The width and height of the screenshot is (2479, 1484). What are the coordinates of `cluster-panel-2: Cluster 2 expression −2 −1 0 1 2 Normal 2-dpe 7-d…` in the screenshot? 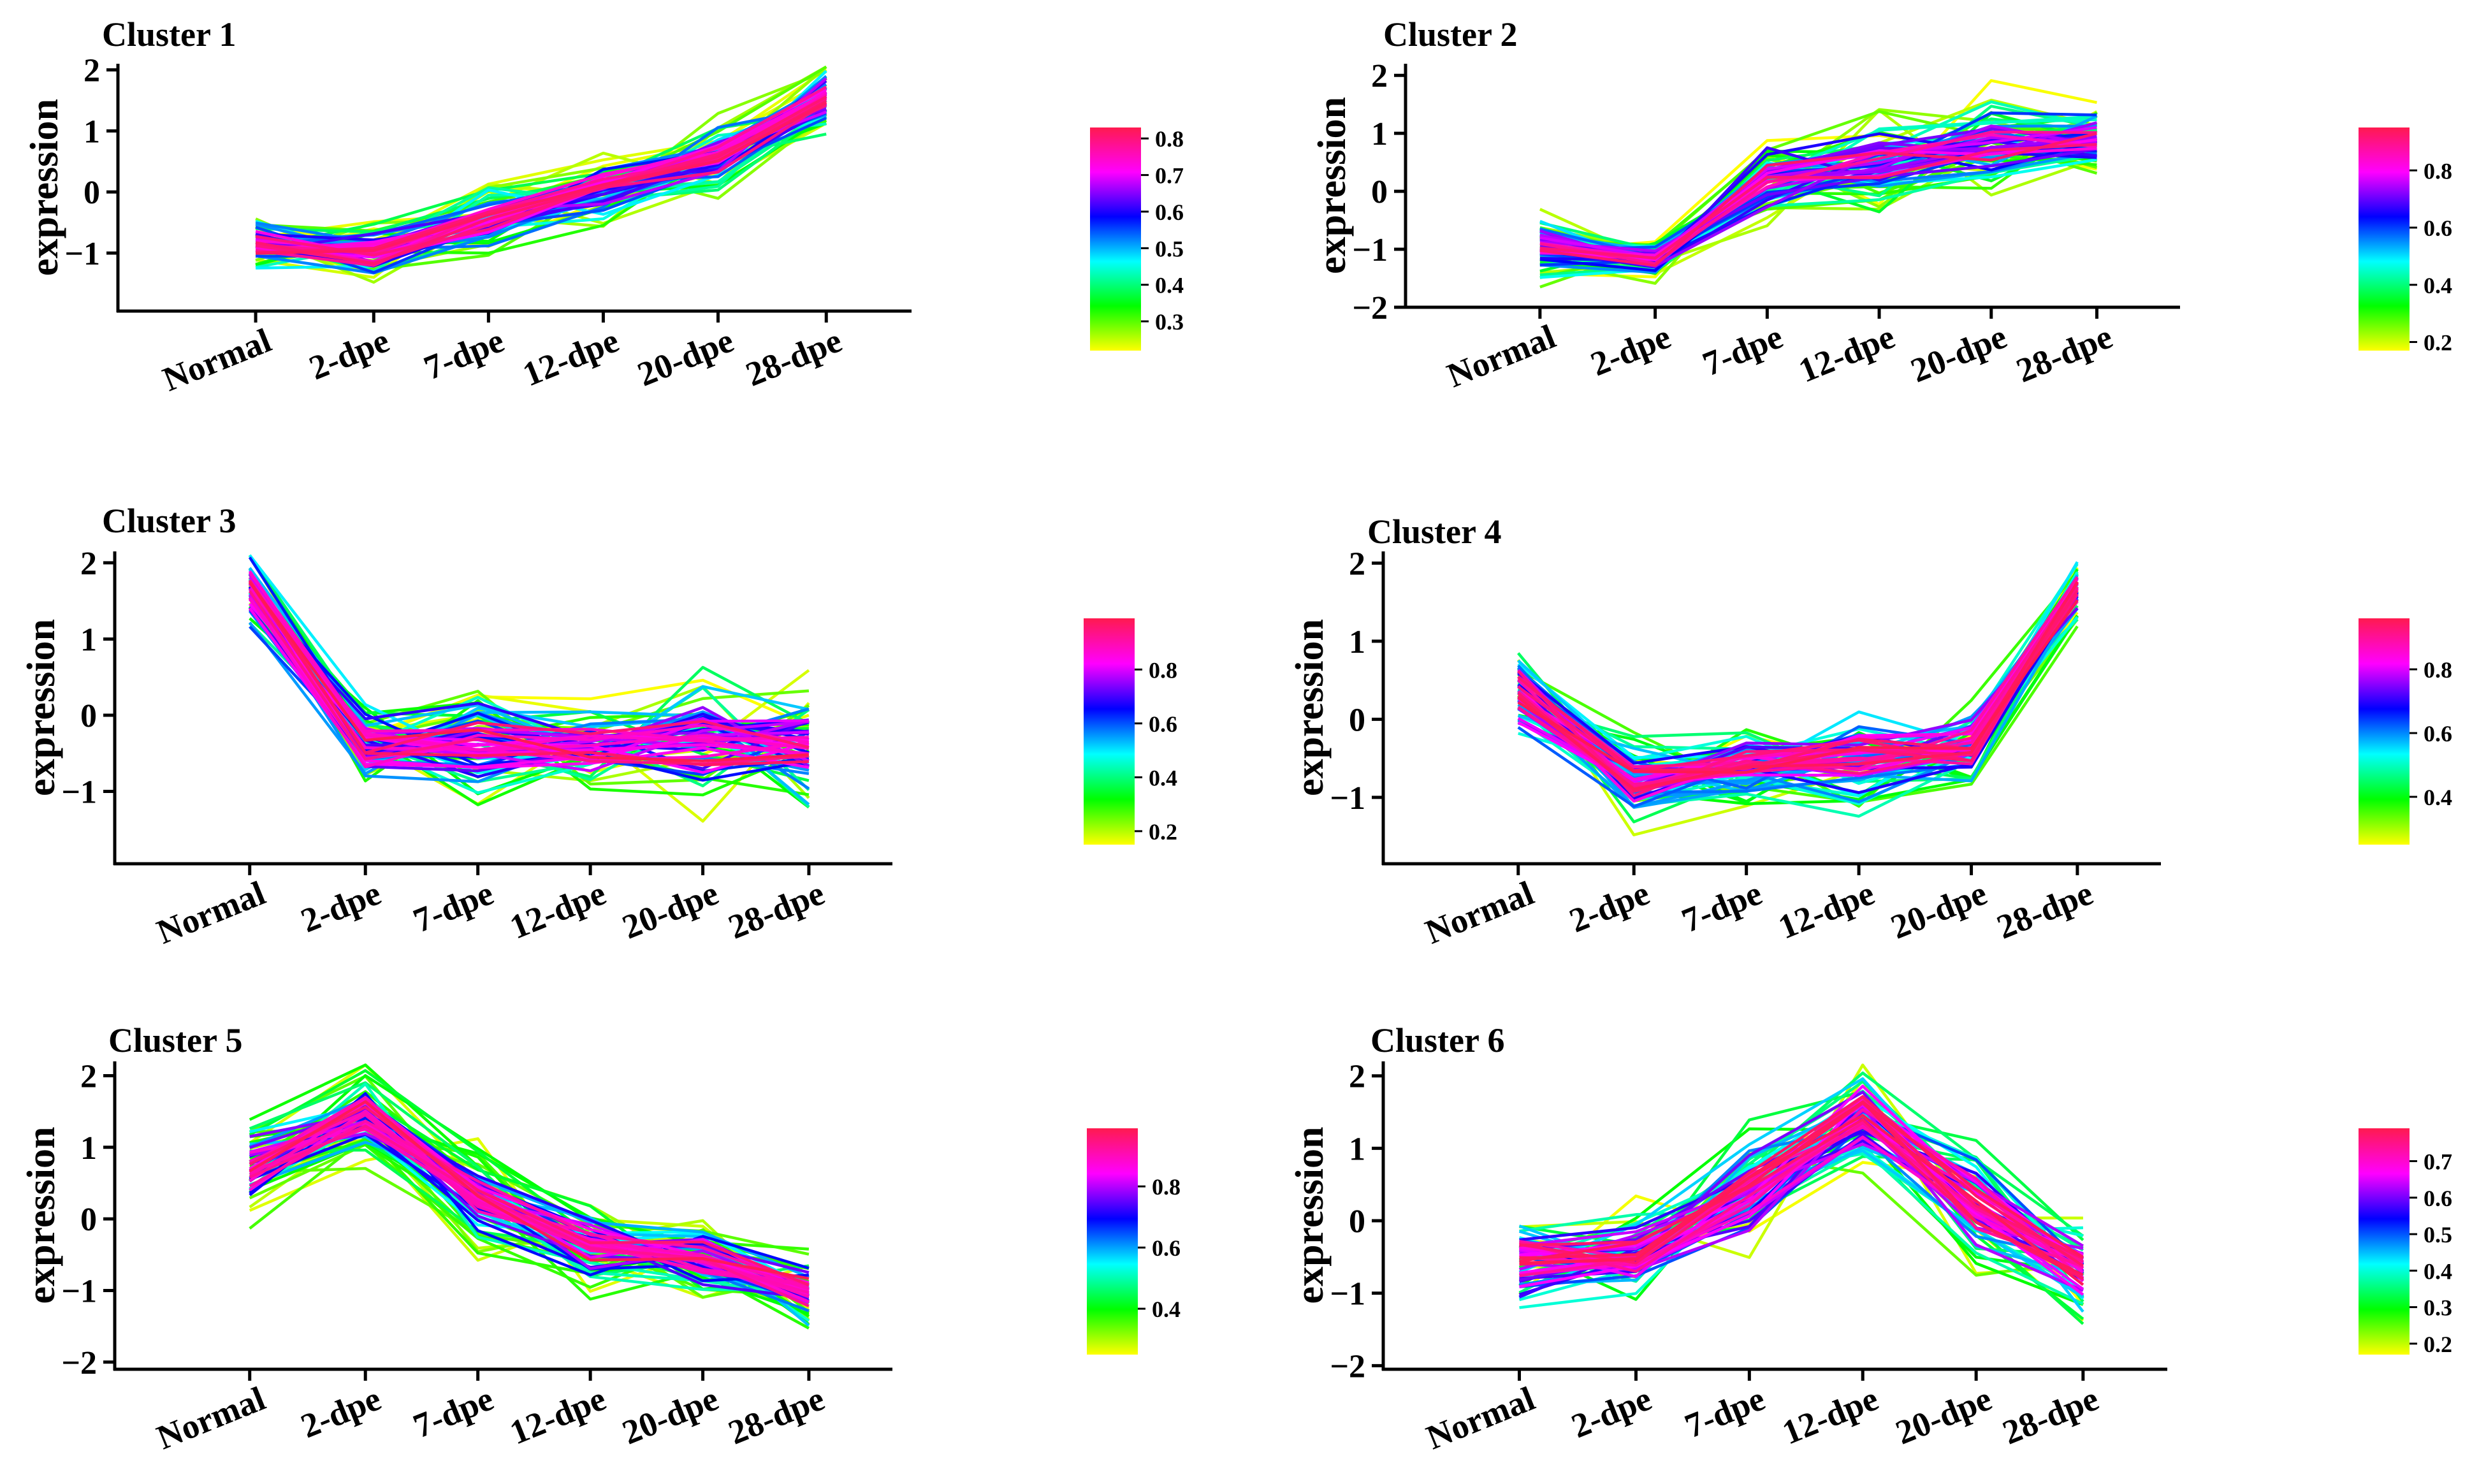 It's located at (1881, 205).